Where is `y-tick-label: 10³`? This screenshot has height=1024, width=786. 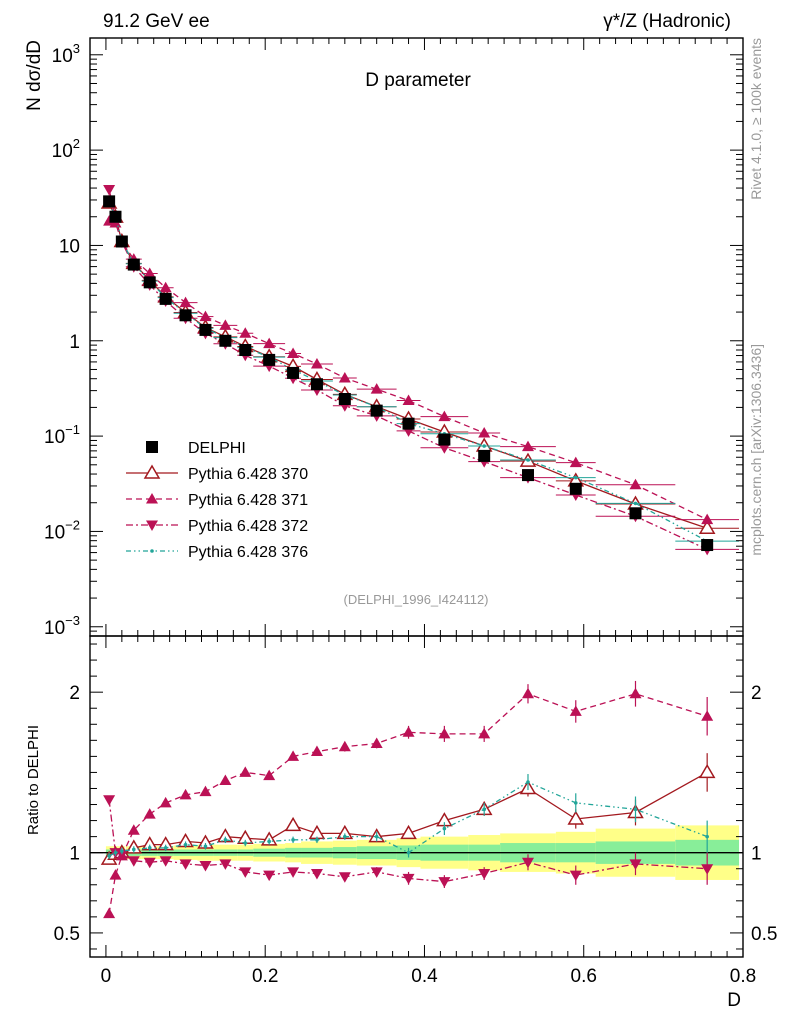
y-tick-label: 10³ is located at coordinates (66, 54).